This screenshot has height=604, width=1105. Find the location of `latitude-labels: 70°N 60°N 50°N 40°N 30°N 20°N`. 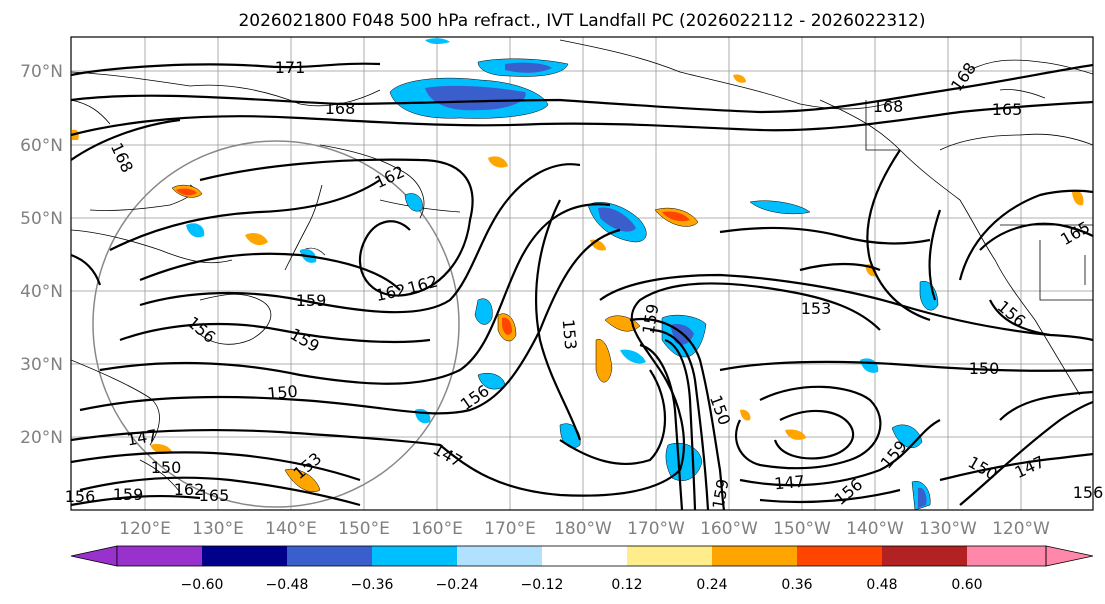

latitude-labels: 70°N 60°N 50°N 40°N 30°N 20°N is located at coordinates (41, 255).